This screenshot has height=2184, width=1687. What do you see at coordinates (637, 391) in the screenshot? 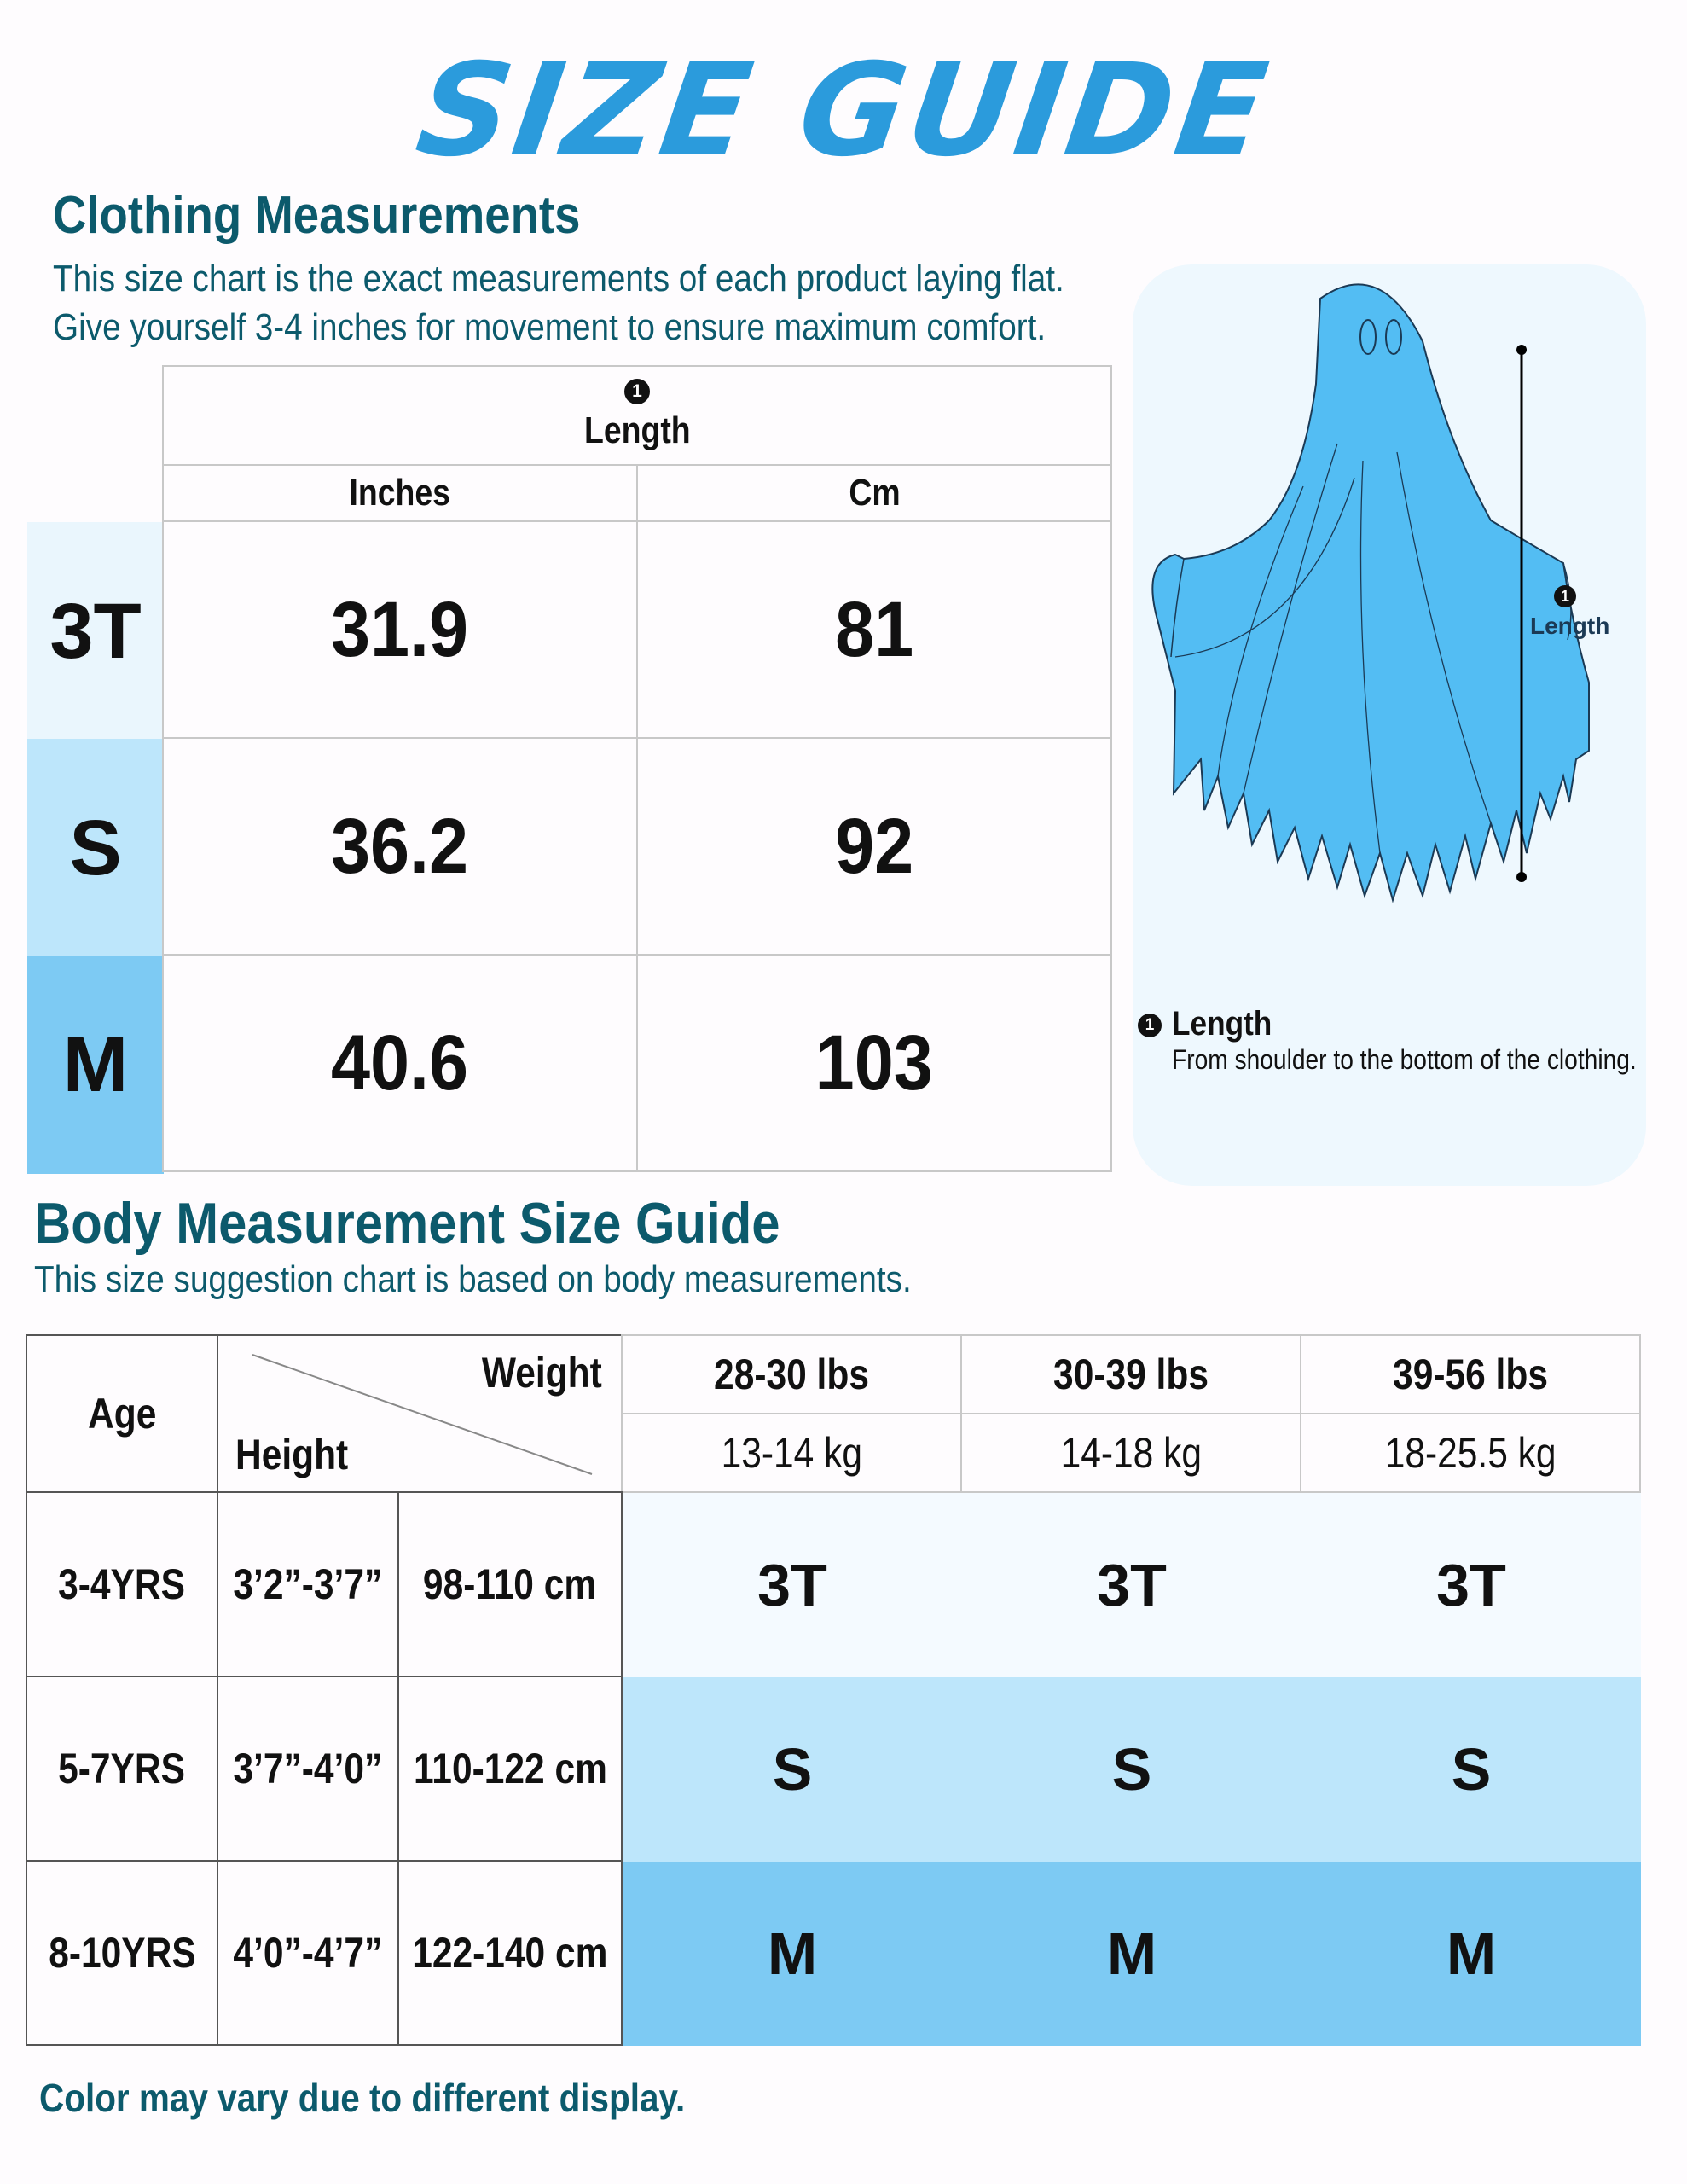
I see `length-marker-badge: 1` at bounding box center [637, 391].